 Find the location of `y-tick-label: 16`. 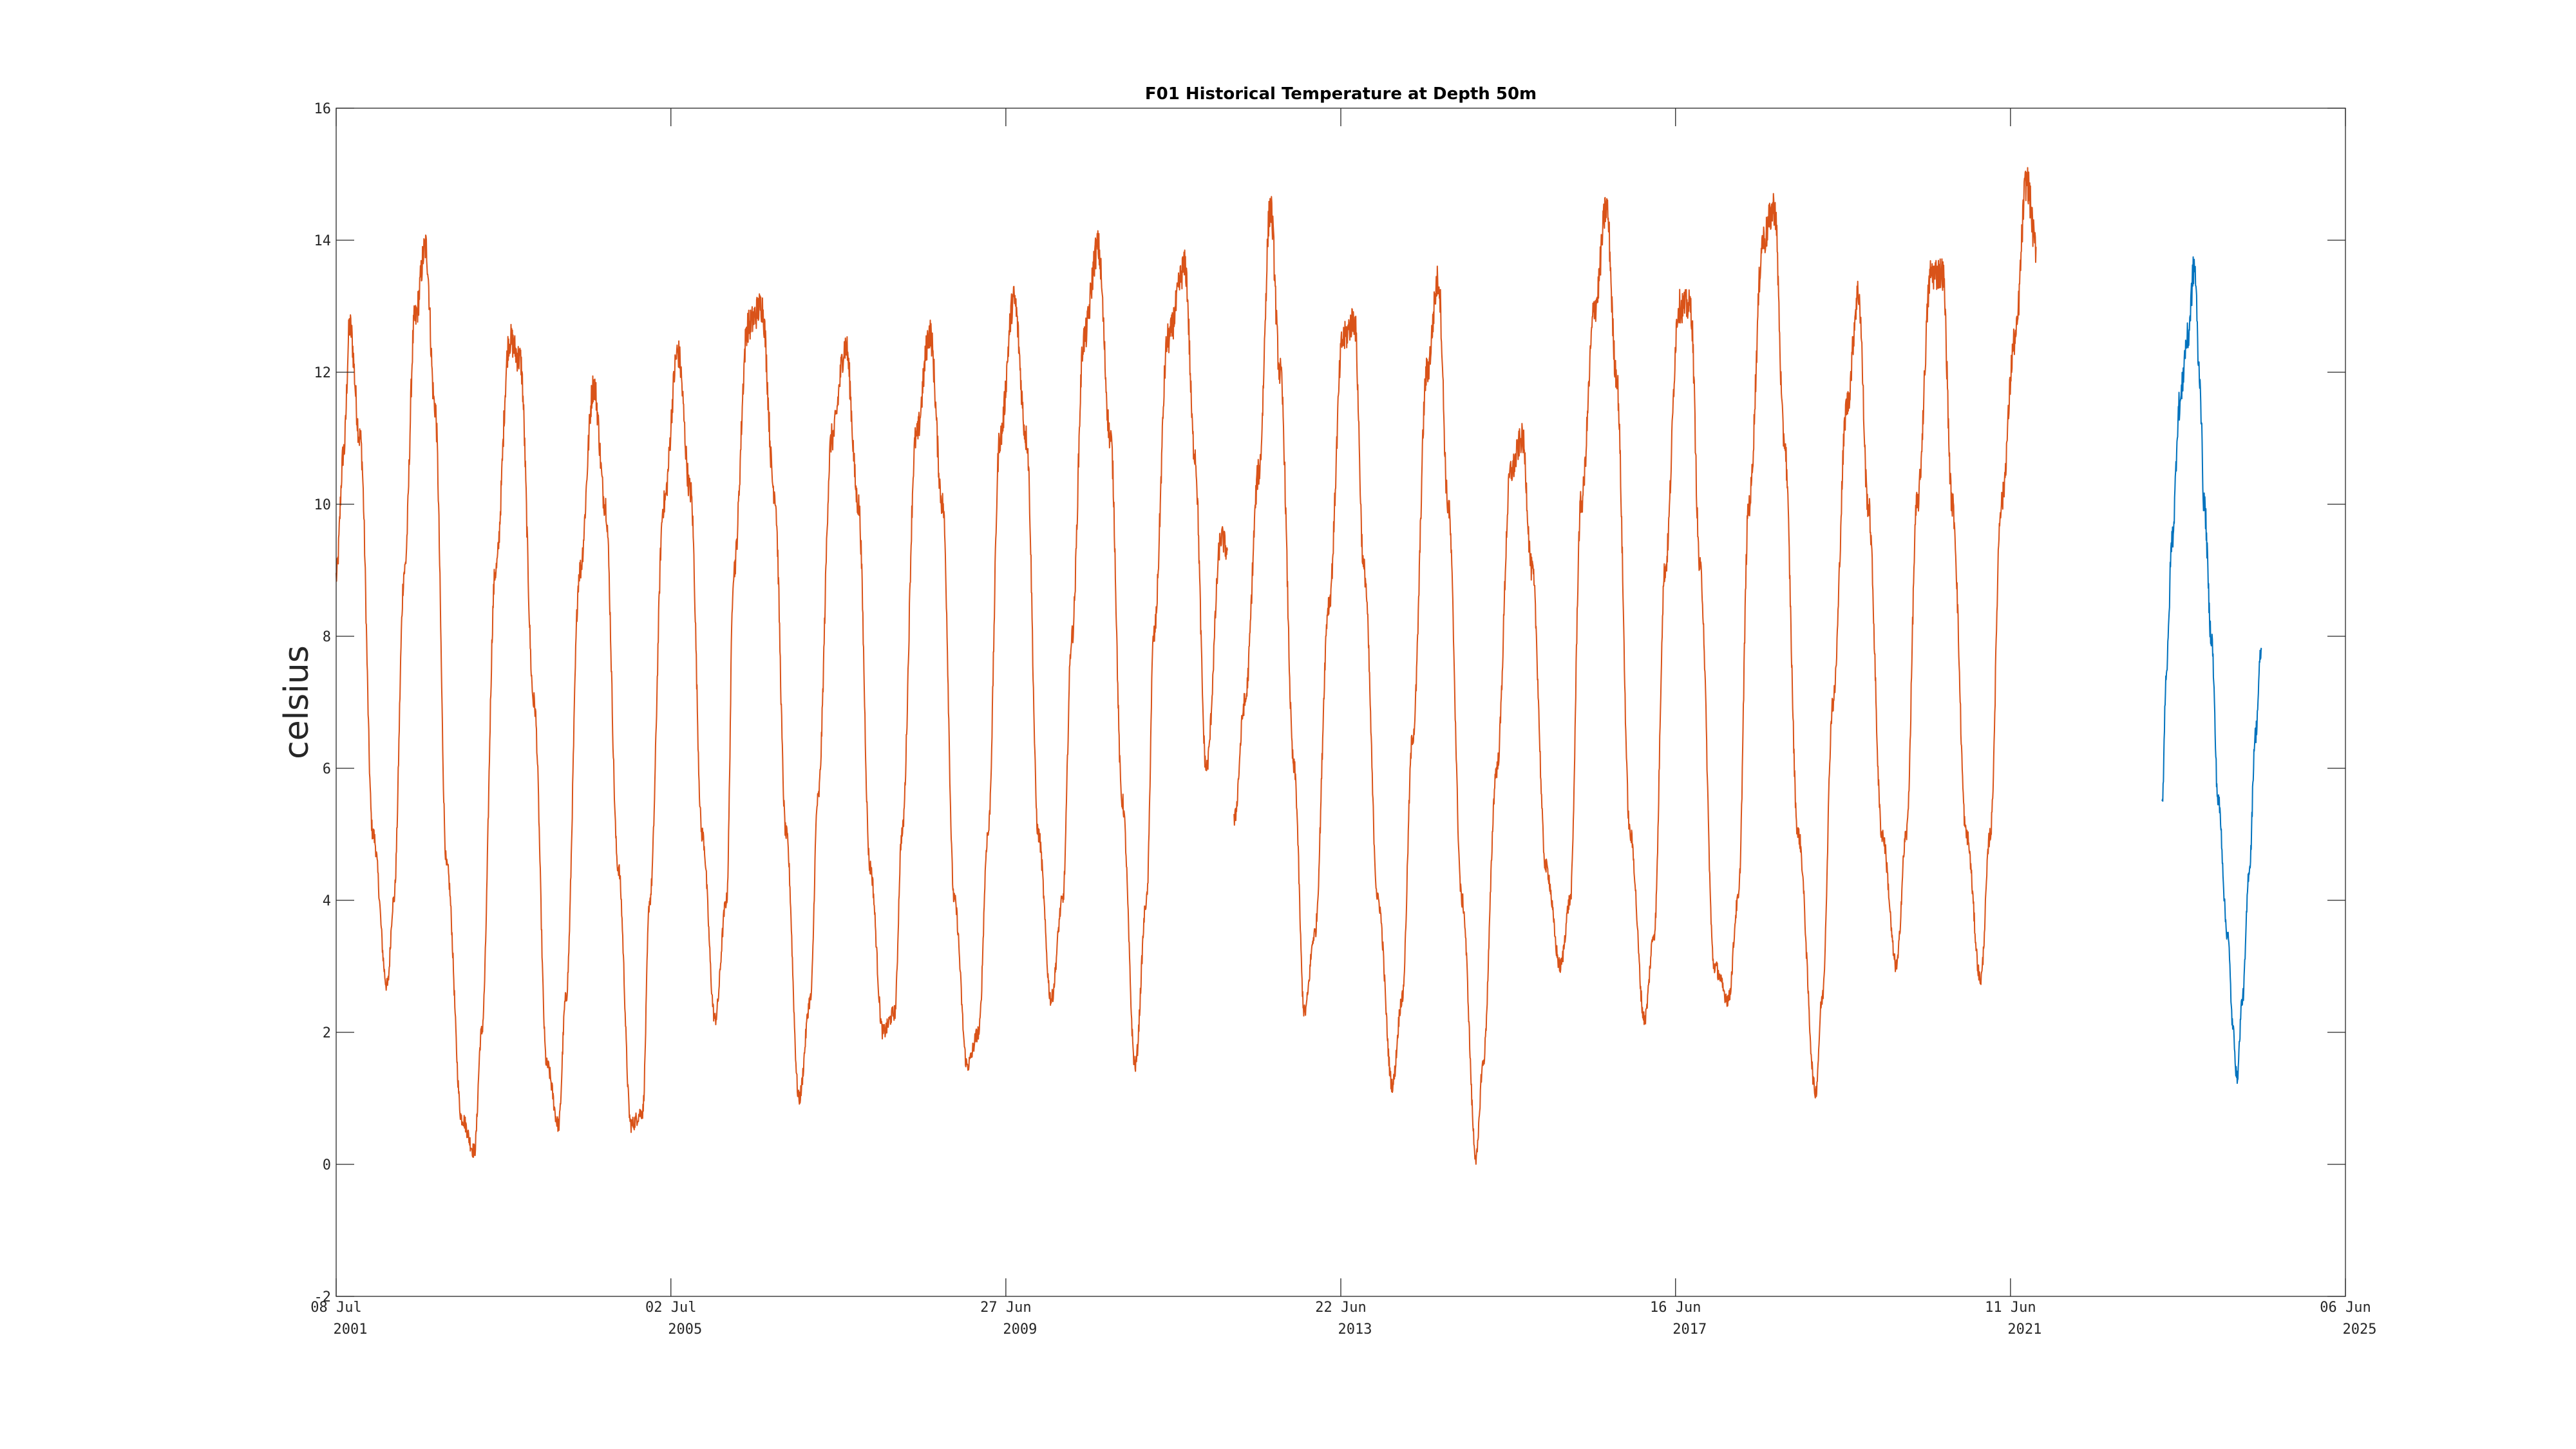

y-tick-label: 16 is located at coordinates (323, 109).